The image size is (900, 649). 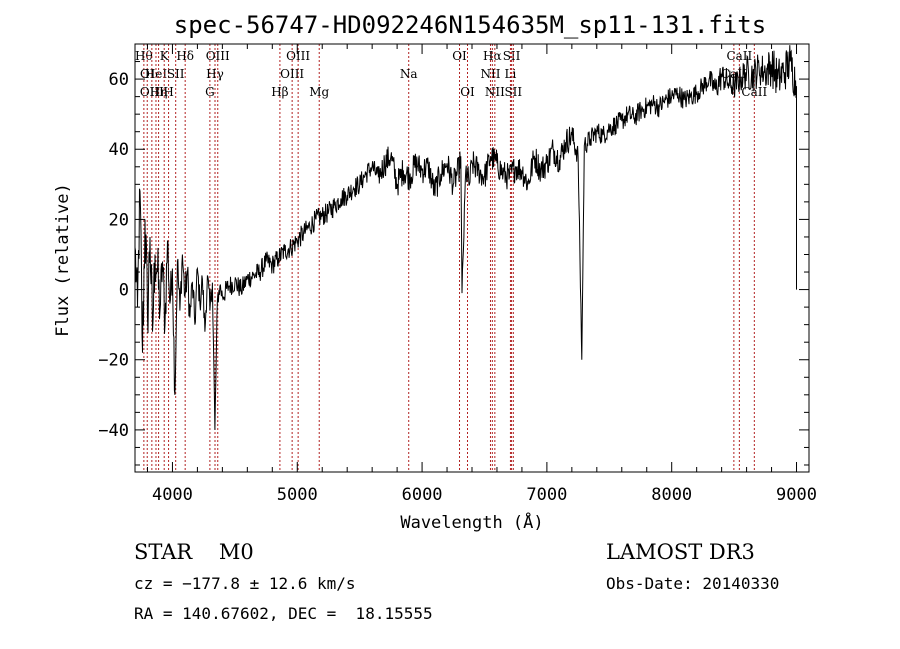 What do you see at coordinates (210, 92) in the screenshot?
I see `marker-label: G` at bounding box center [210, 92].